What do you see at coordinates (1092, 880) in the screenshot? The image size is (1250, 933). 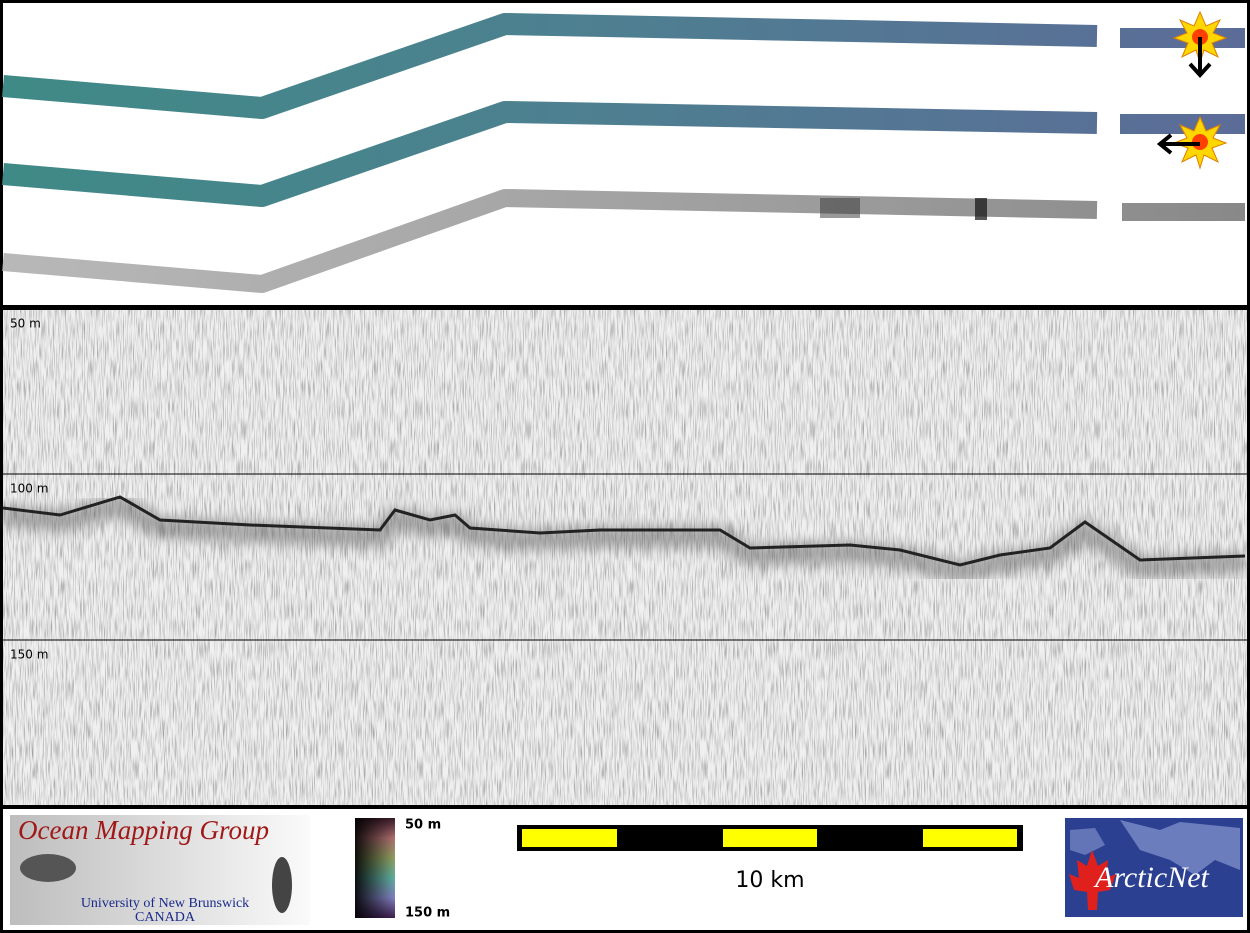 I see `maple-leaf` at bounding box center [1092, 880].